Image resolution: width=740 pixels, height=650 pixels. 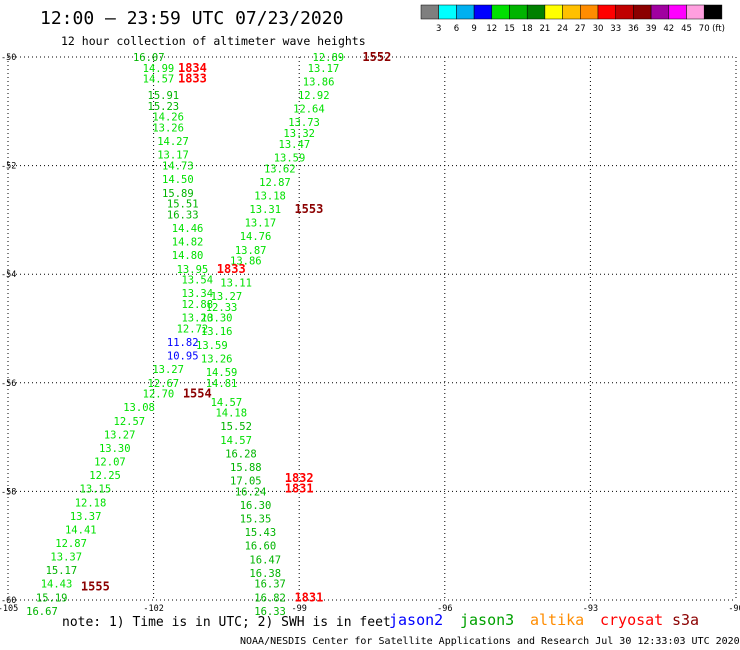 I want to click on swh-value: 14.26, so click(x=168, y=118).